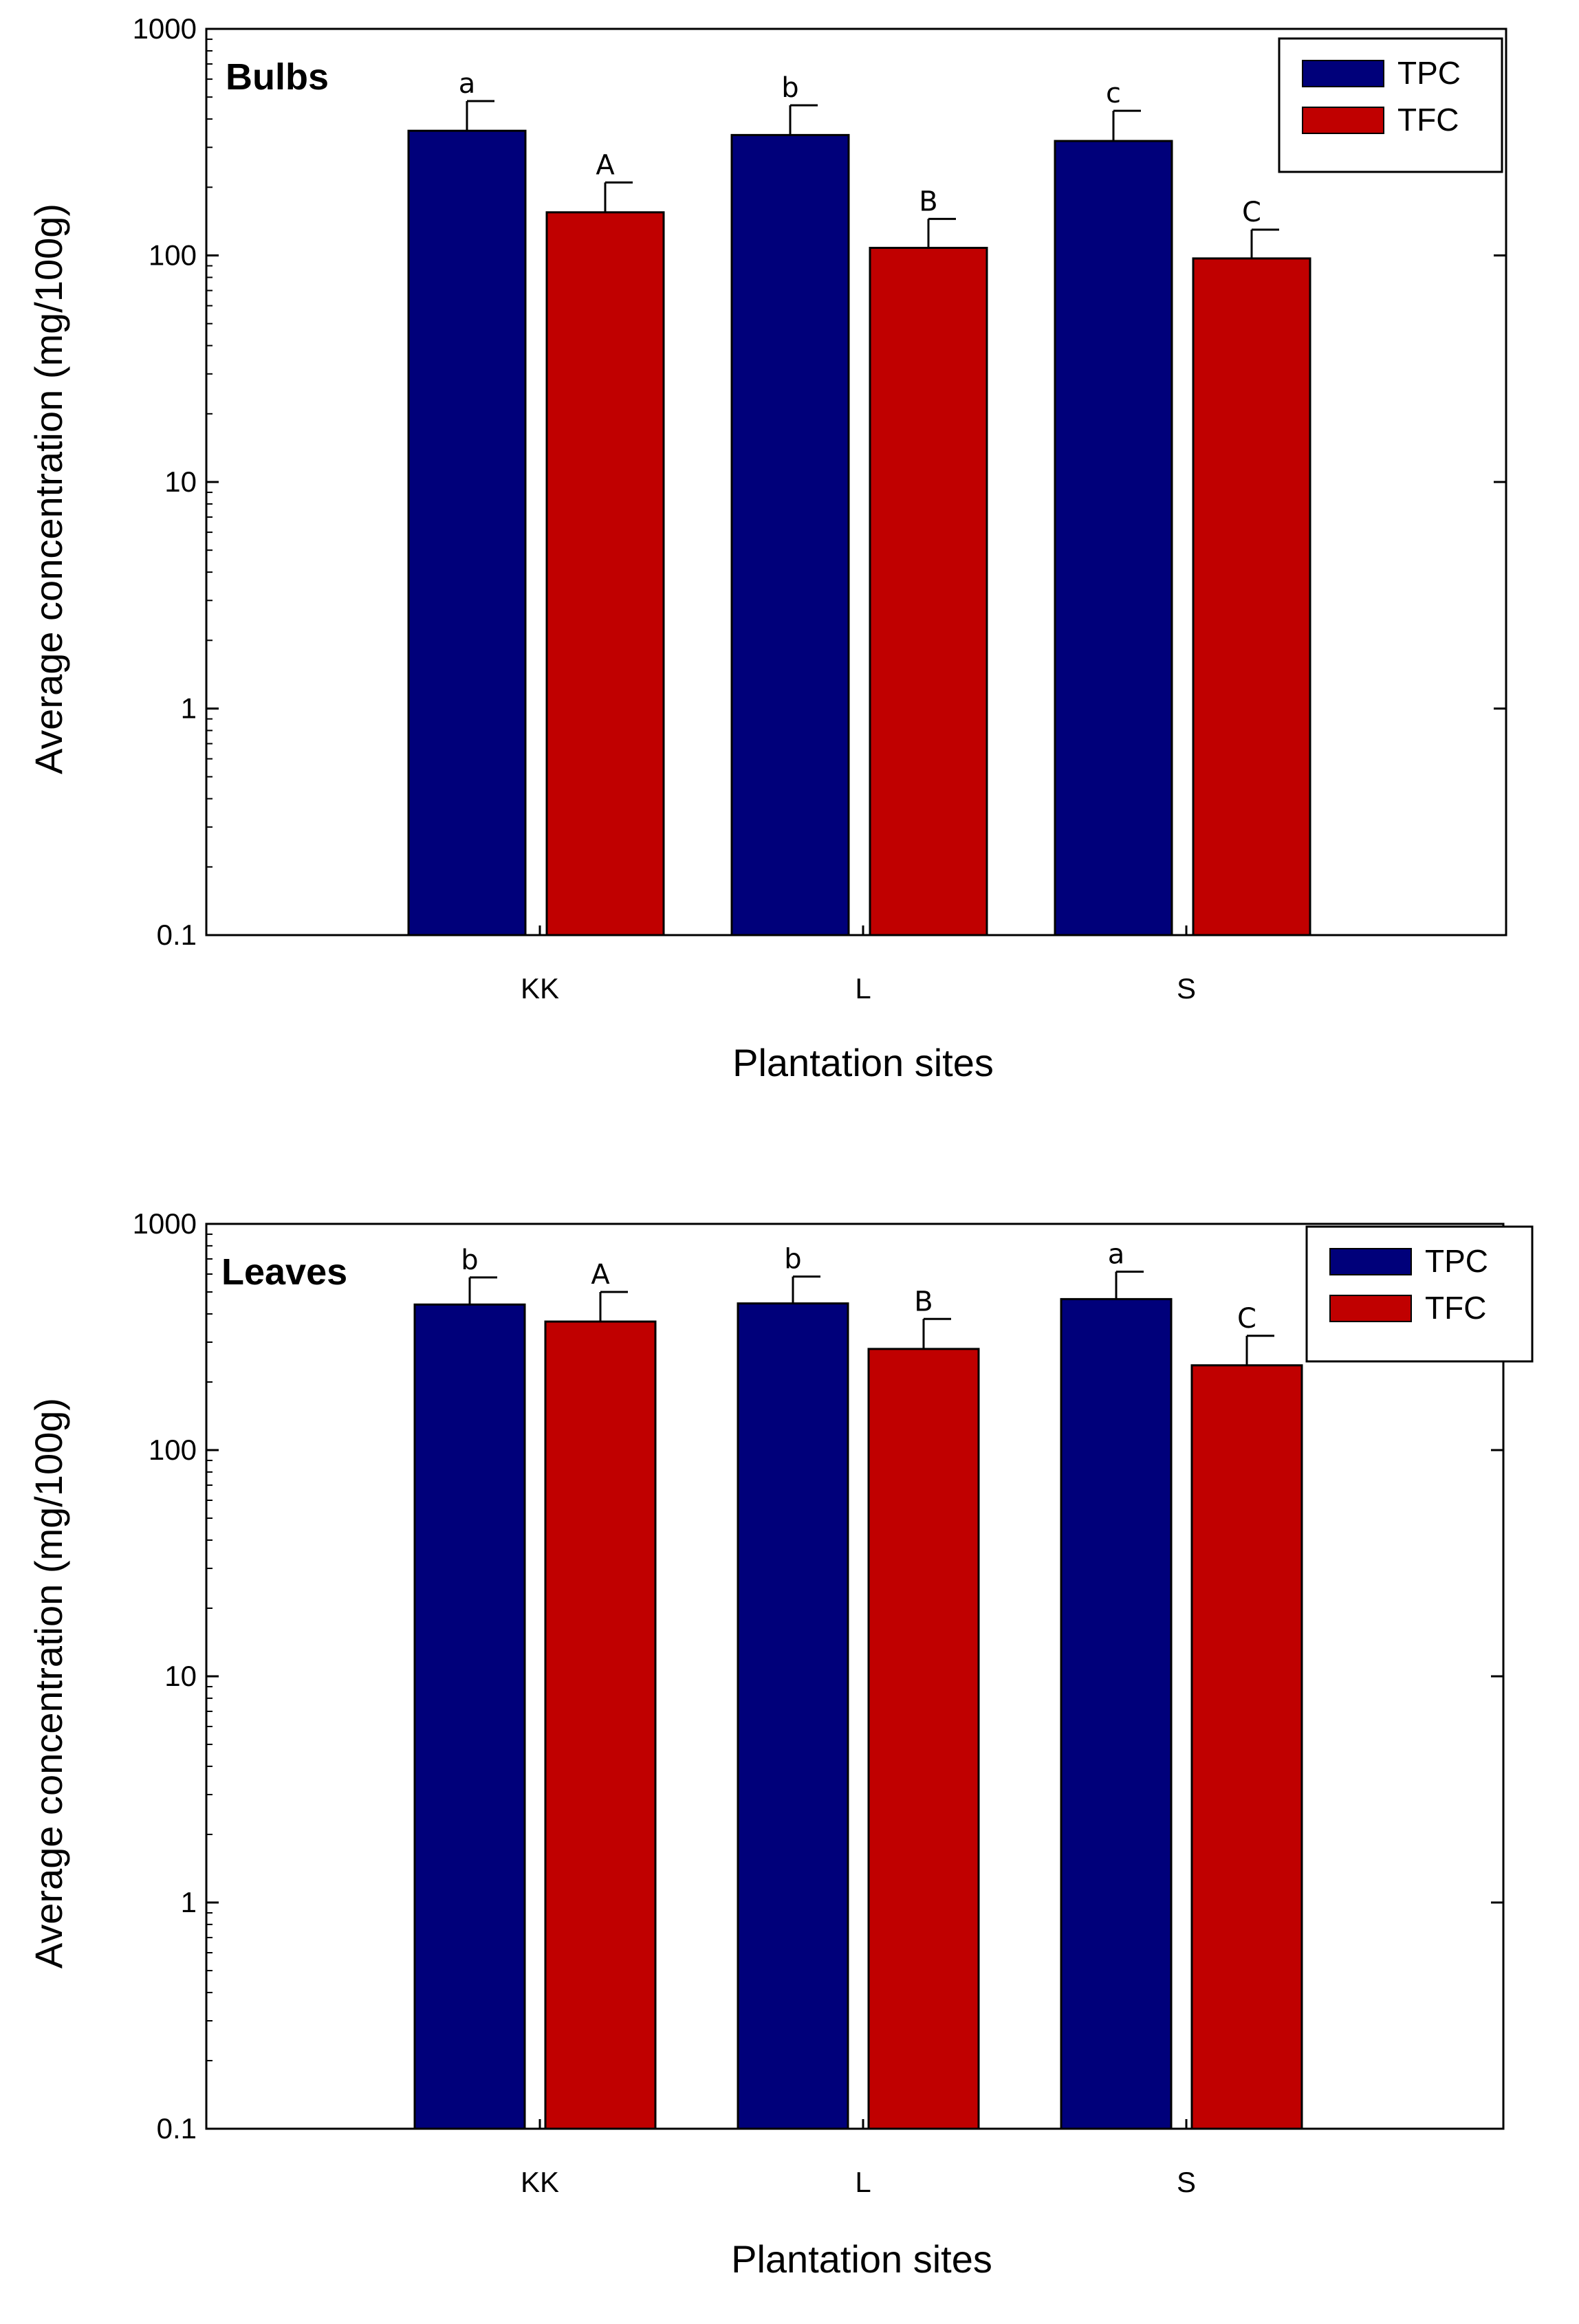  Describe the element at coordinates (277, 77) in the screenshot. I see `panel-label: Bulbs` at that location.